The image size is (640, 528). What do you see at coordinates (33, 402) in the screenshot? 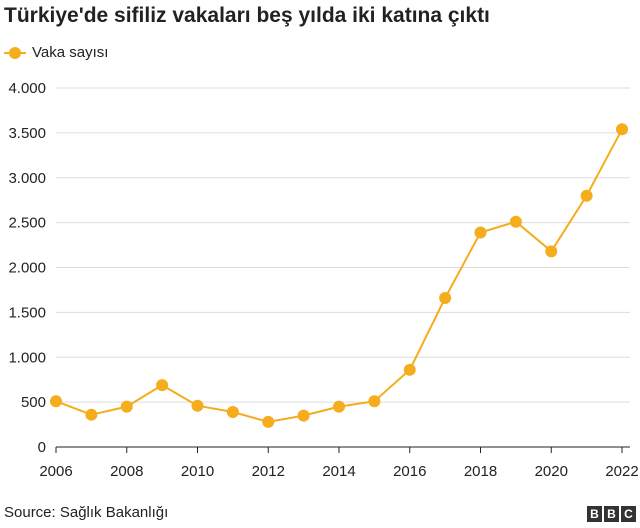
I see `y-tick-label: 500` at bounding box center [33, 402].